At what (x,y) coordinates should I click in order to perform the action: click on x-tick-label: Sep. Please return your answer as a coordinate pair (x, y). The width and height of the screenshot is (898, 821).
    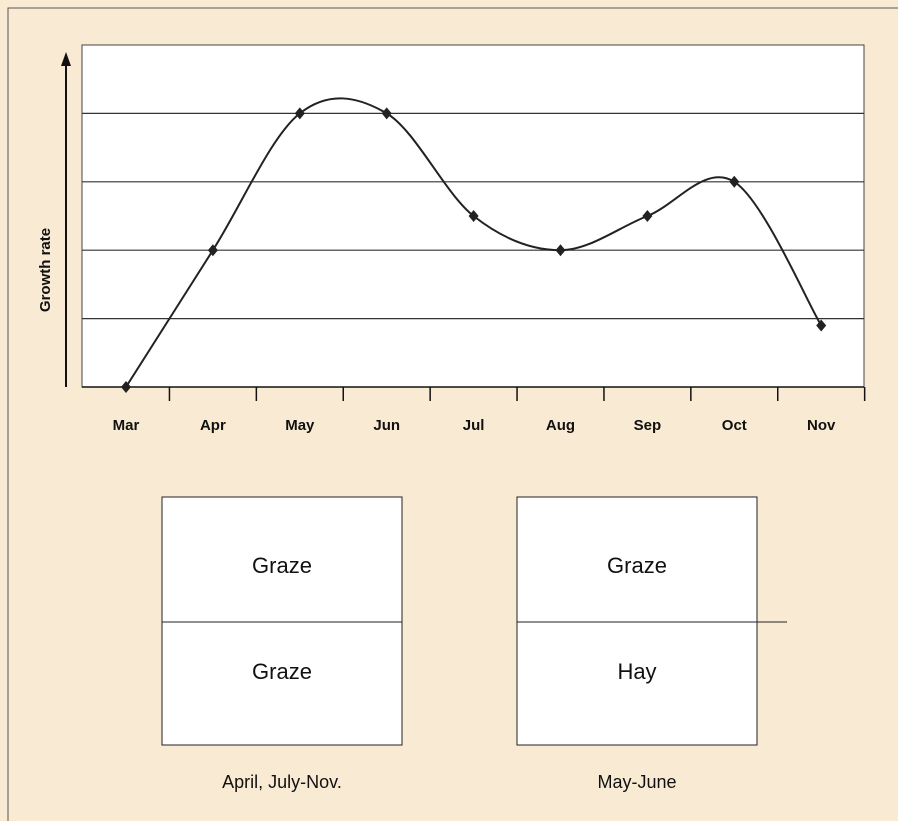
    Looking at the image, I should click on (648, 425).